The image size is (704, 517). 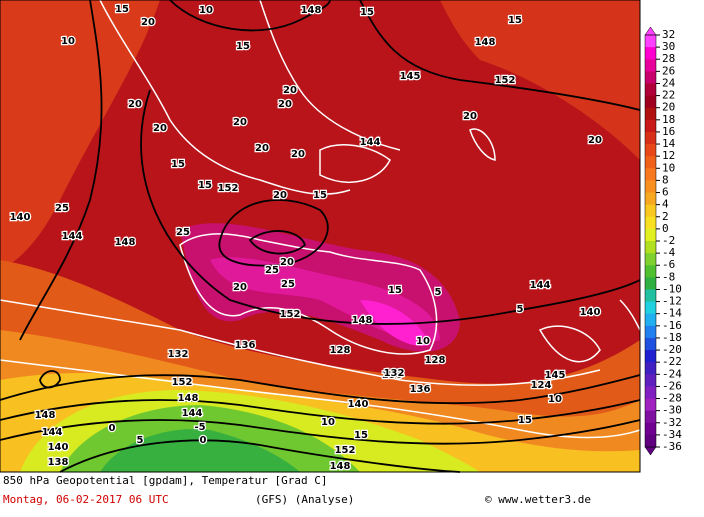 I want to click on footer-model: (GFS) (Analyse), so click(x=304, y=499).